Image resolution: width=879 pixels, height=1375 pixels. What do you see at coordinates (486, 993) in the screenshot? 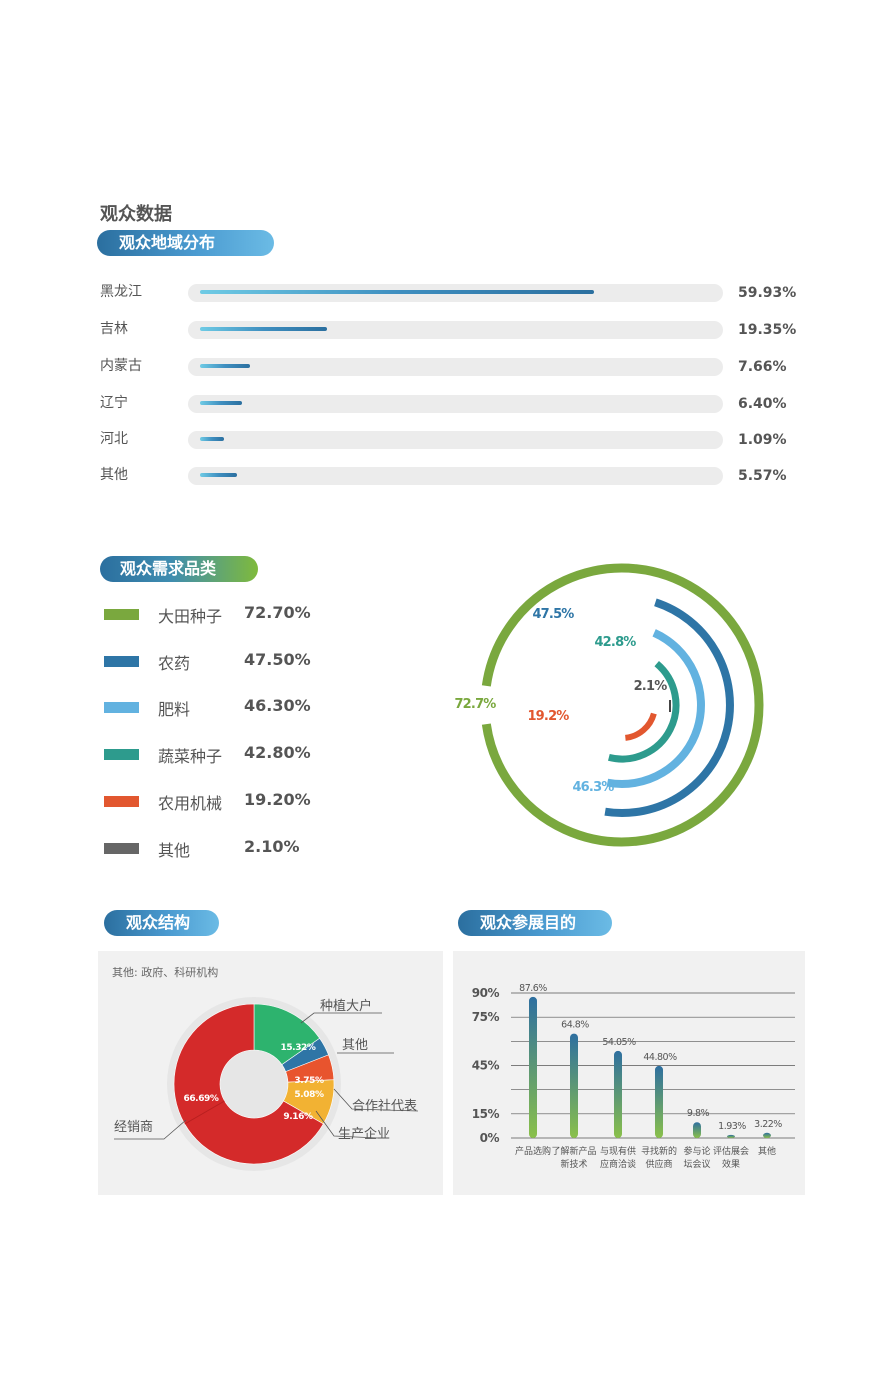
I see `y-tick-label: 90%` at bounding box center [486, 993].